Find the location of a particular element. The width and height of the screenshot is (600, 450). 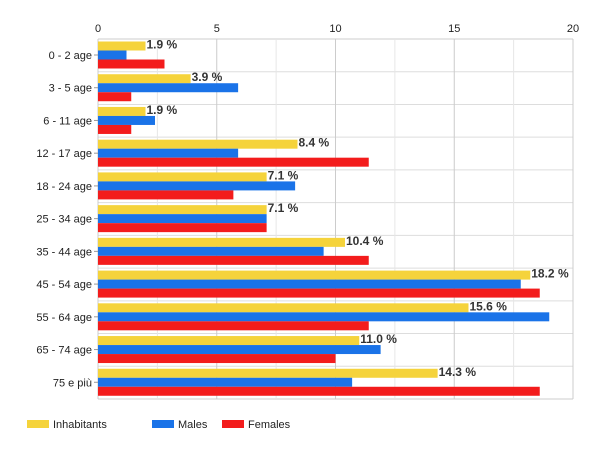

x-tick-label: 5 is located at coordinates (217, 29).